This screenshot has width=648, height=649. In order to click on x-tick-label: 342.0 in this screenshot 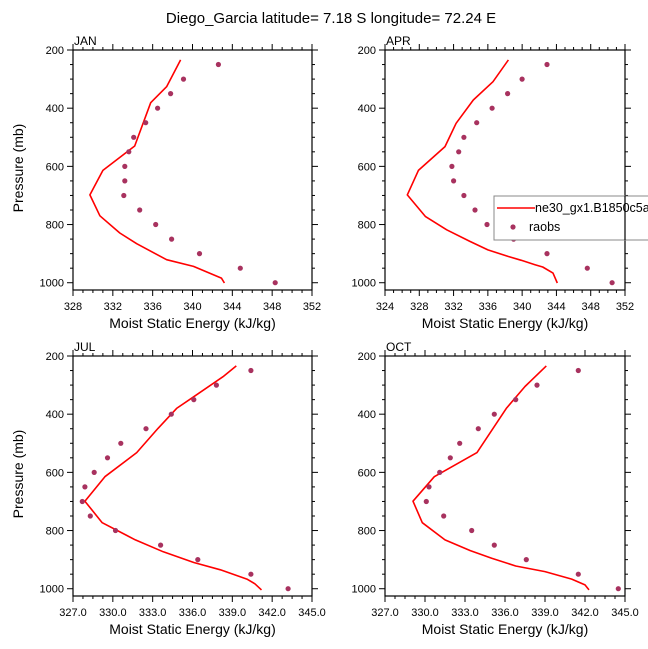, I will do `click(272, 613)`.